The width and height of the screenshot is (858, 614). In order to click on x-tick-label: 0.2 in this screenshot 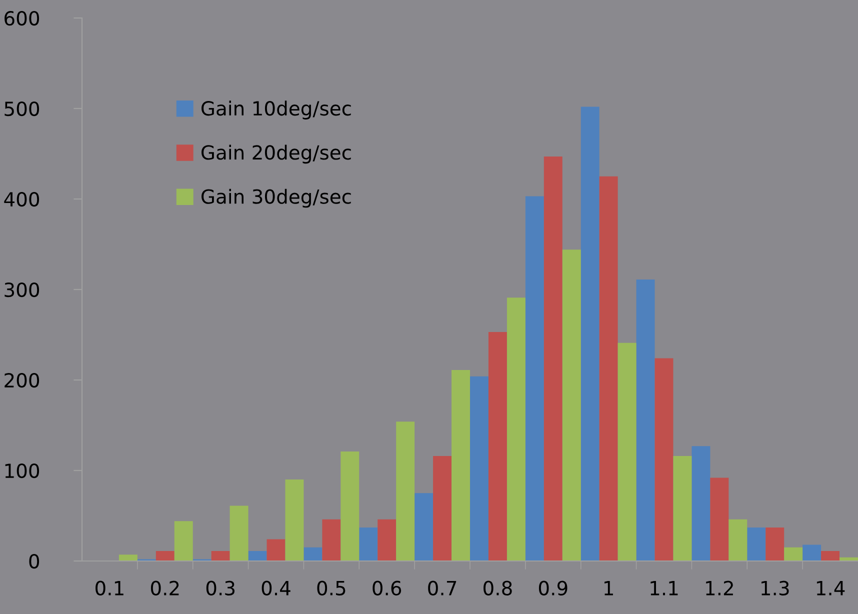, I will do `click(164, 588)`.